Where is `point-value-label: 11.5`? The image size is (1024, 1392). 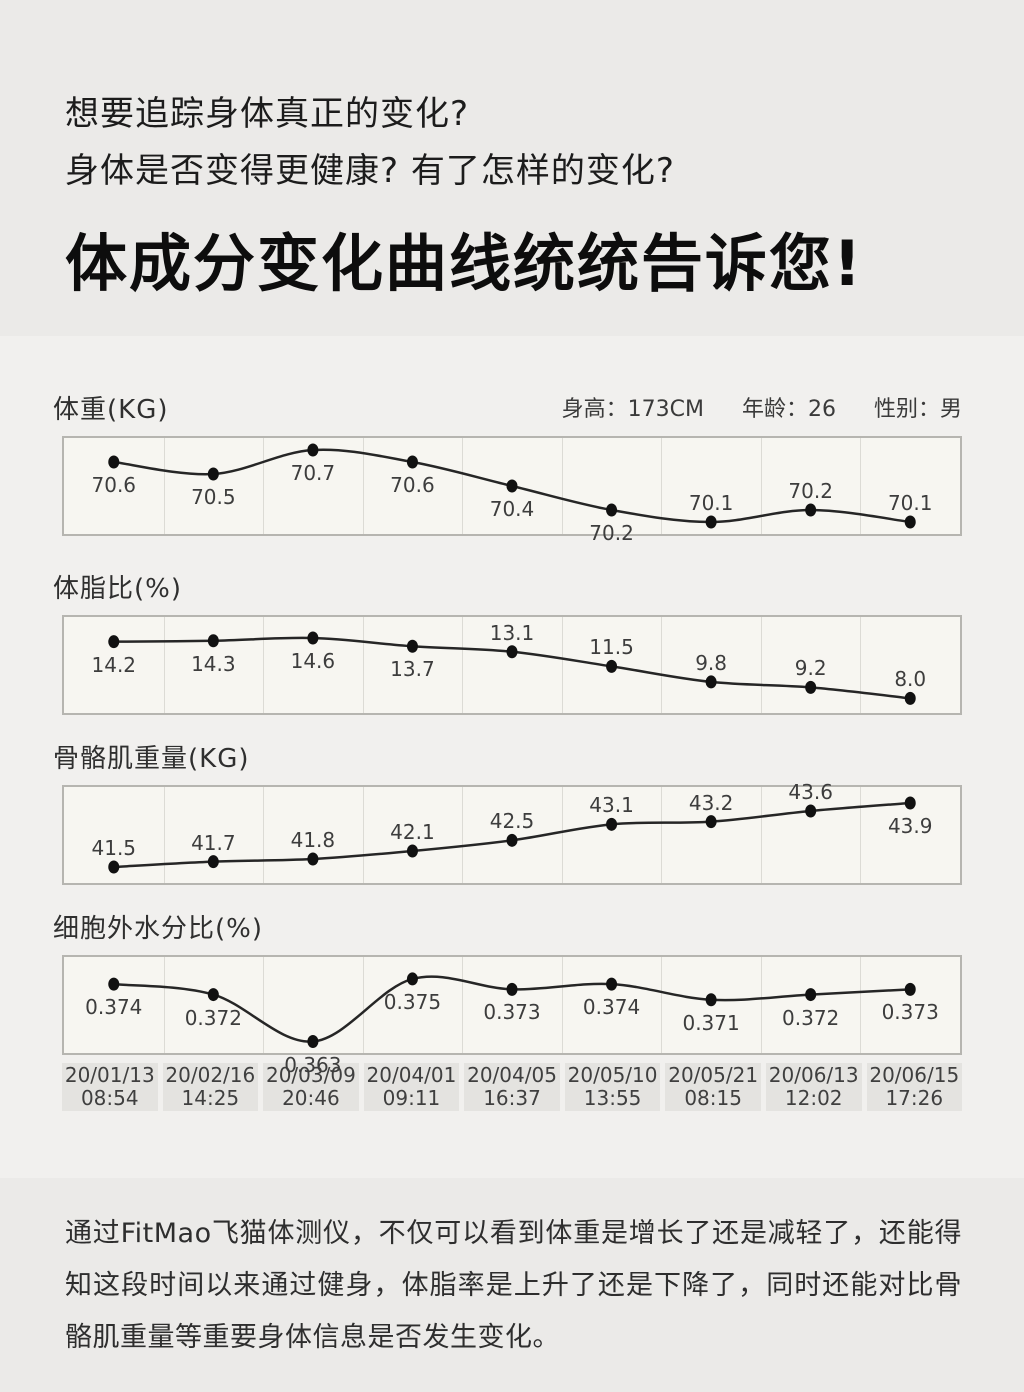 point-value-label: 11.5 is located at coordinates (611, 647).